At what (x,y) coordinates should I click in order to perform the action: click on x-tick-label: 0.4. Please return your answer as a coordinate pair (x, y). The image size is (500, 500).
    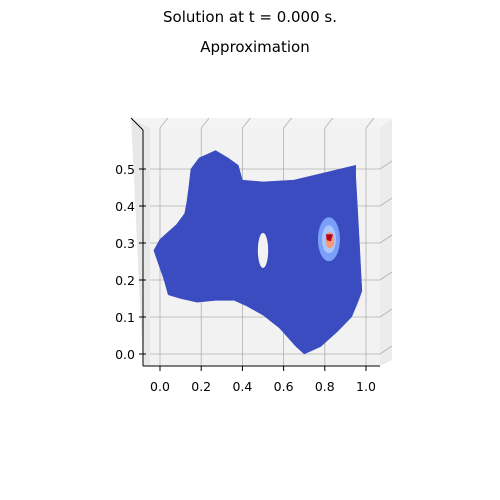
    Looking at the image, I should click on (242, 386).